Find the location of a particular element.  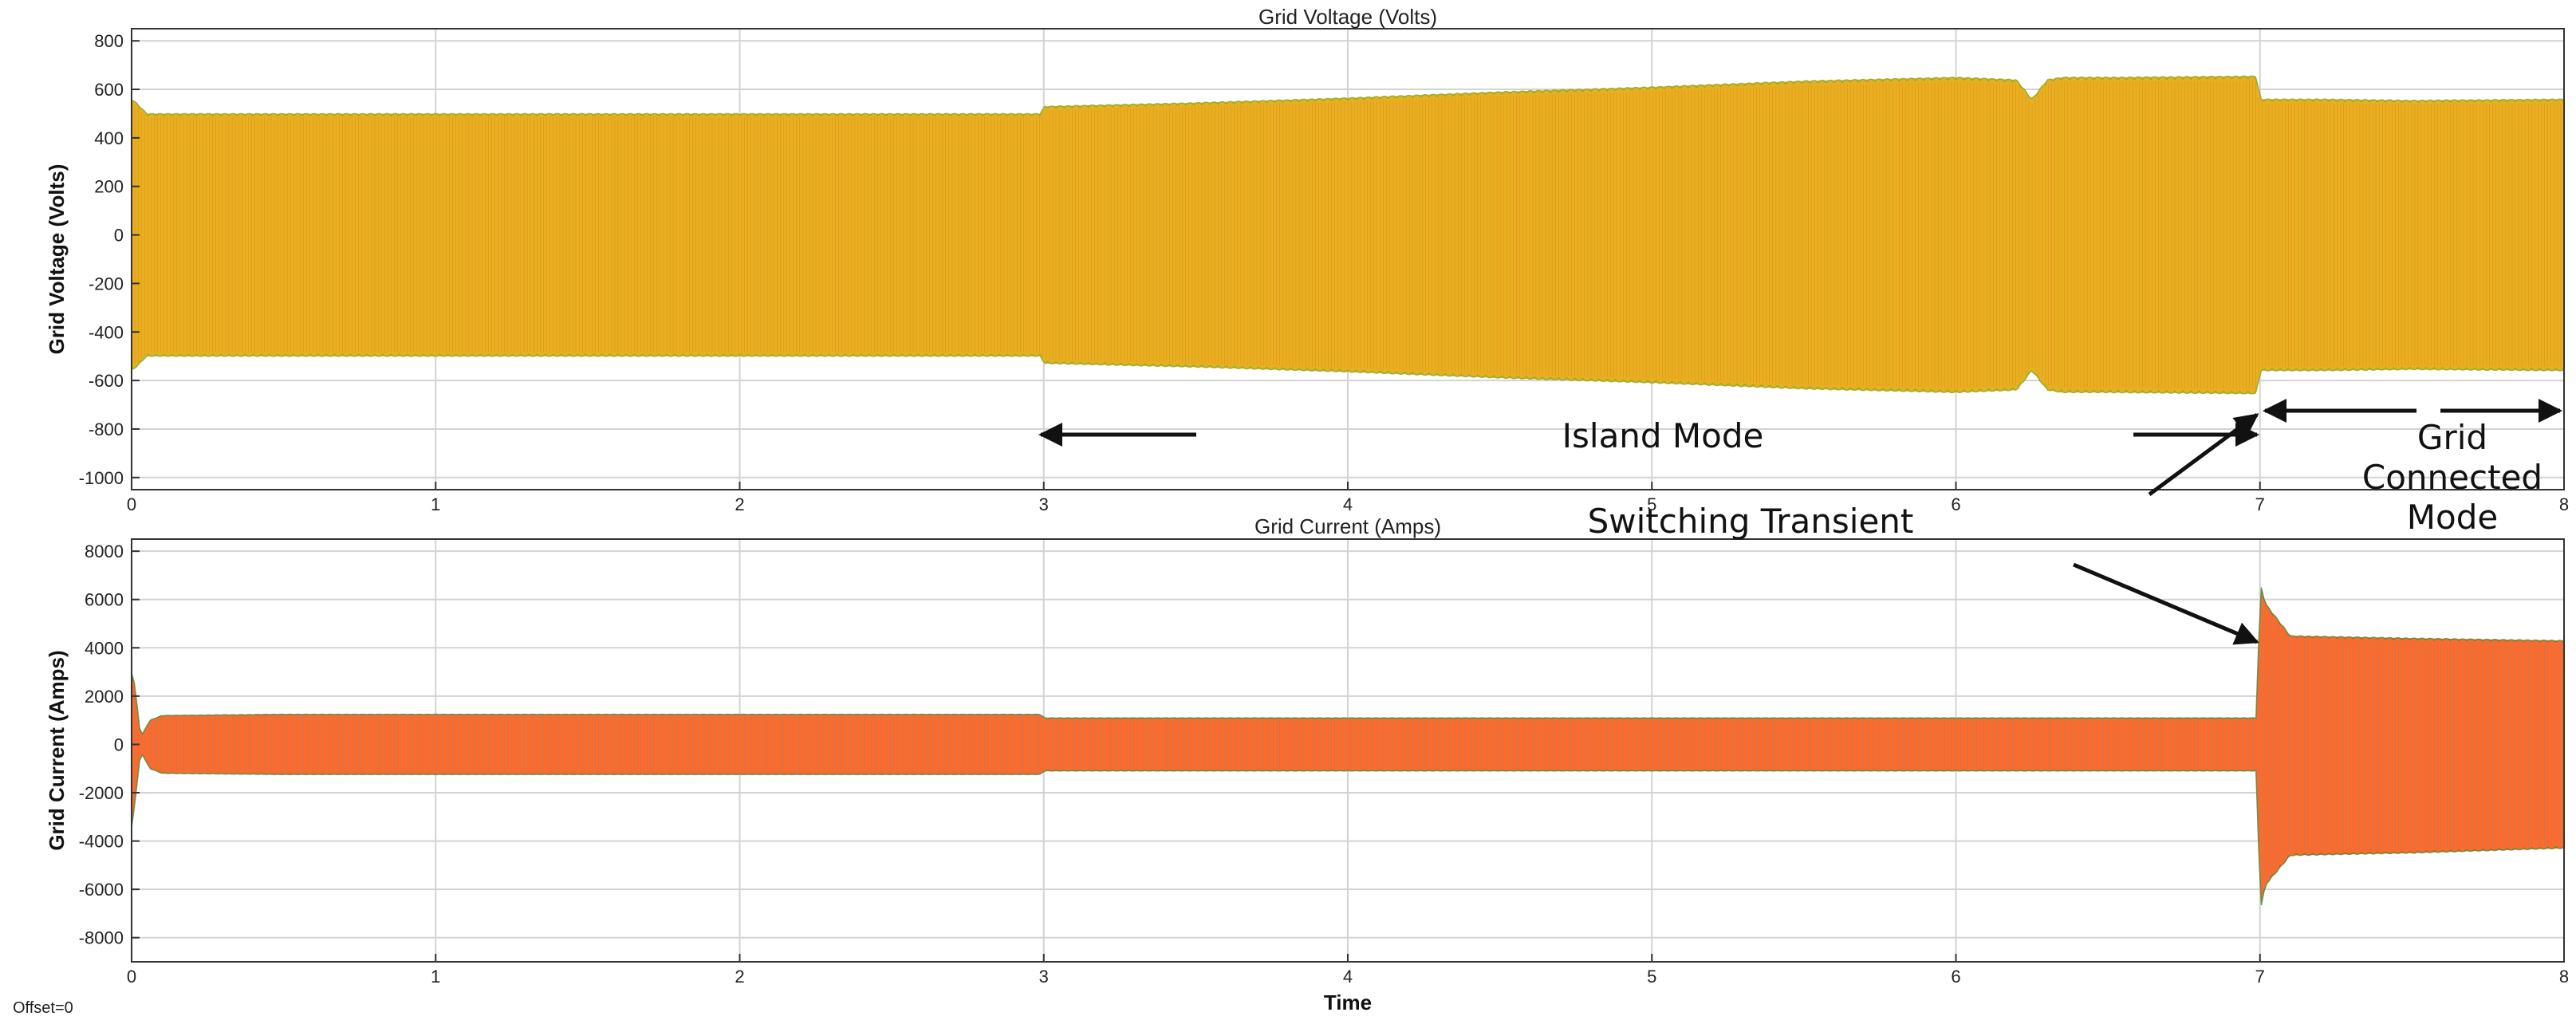

current-plot-title: Grid Current (Amps) is located at coordinates (1348, 526).